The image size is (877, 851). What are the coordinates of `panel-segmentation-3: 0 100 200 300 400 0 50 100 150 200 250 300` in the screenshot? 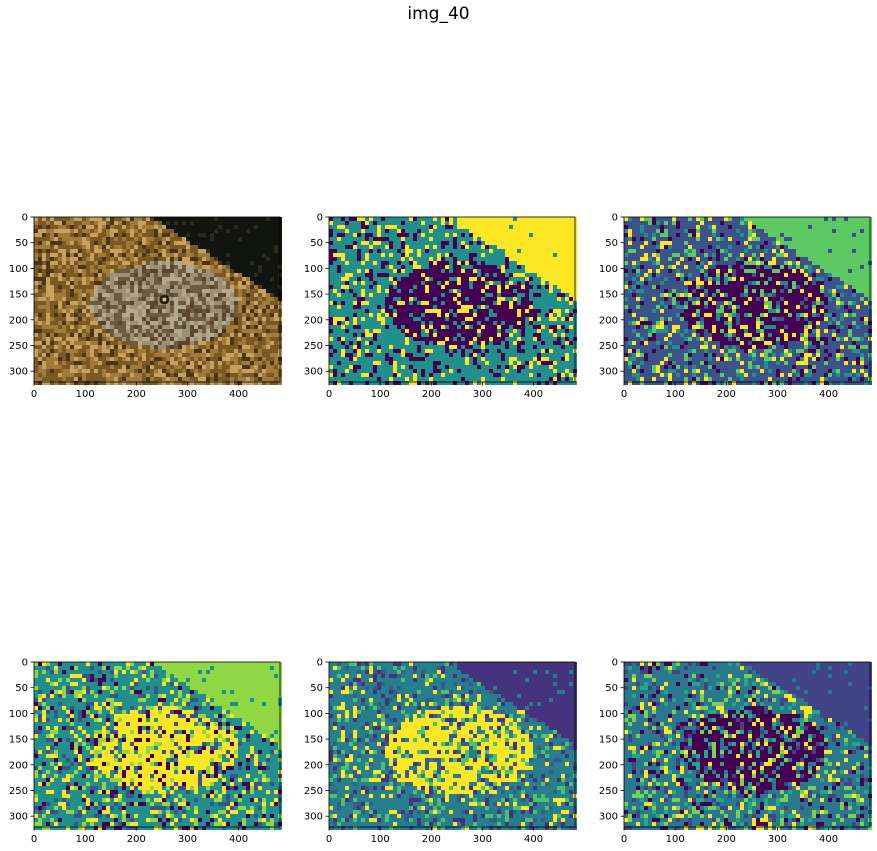 It's located at (143, 745).